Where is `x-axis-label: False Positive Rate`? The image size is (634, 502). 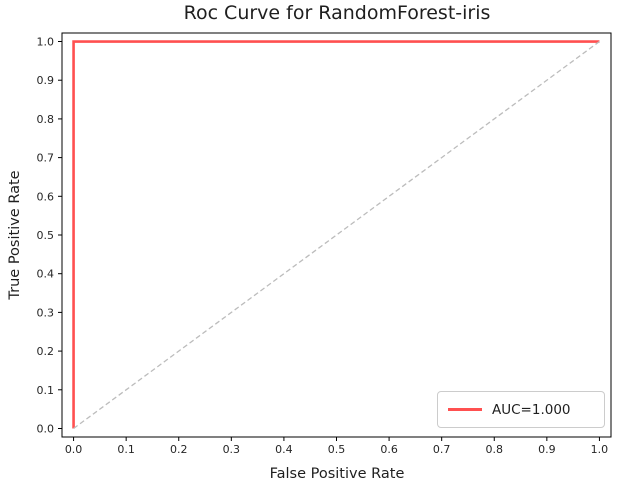
x-axis-label: False Positive Rate is located at coordinates (337, 474).